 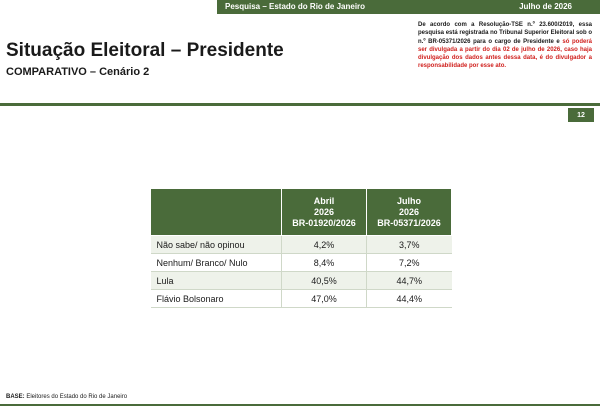 I want to click on table-row: Nenhum/ Branco/ Nulo 8,4% 7,2%, so click(x=301, y=262).